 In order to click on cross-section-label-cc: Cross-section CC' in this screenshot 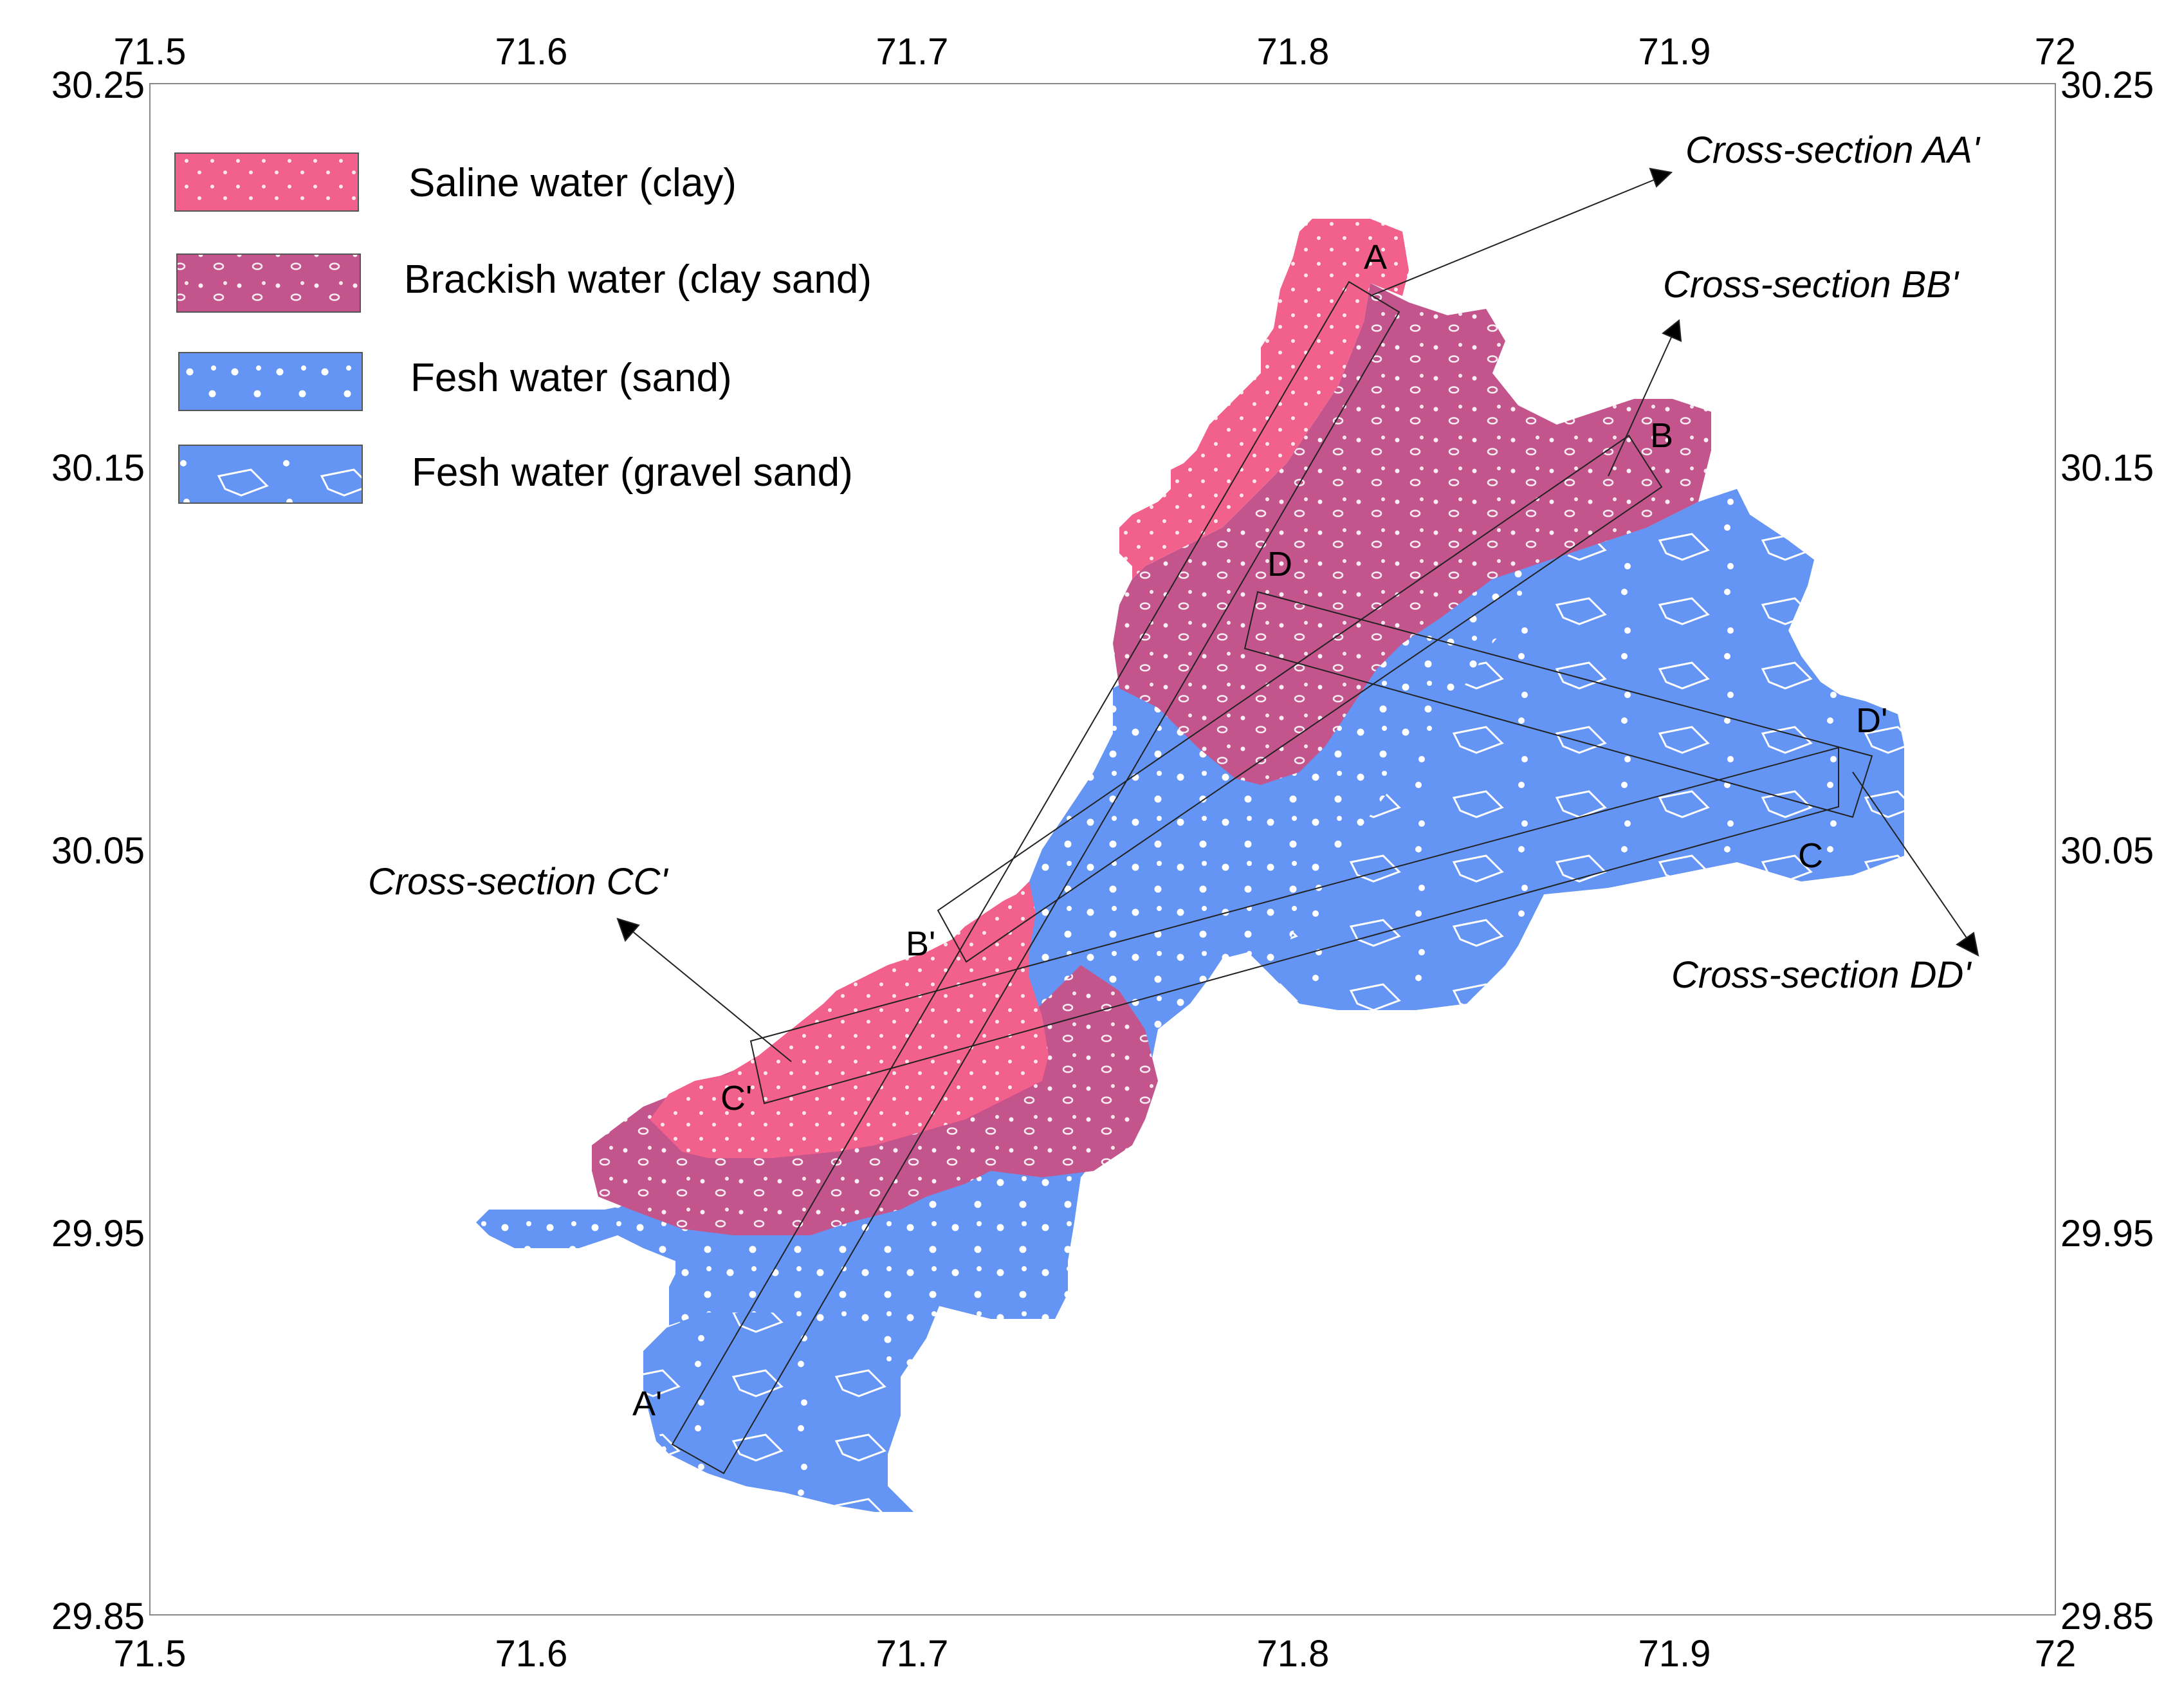, I will do `click(518, 882)`.